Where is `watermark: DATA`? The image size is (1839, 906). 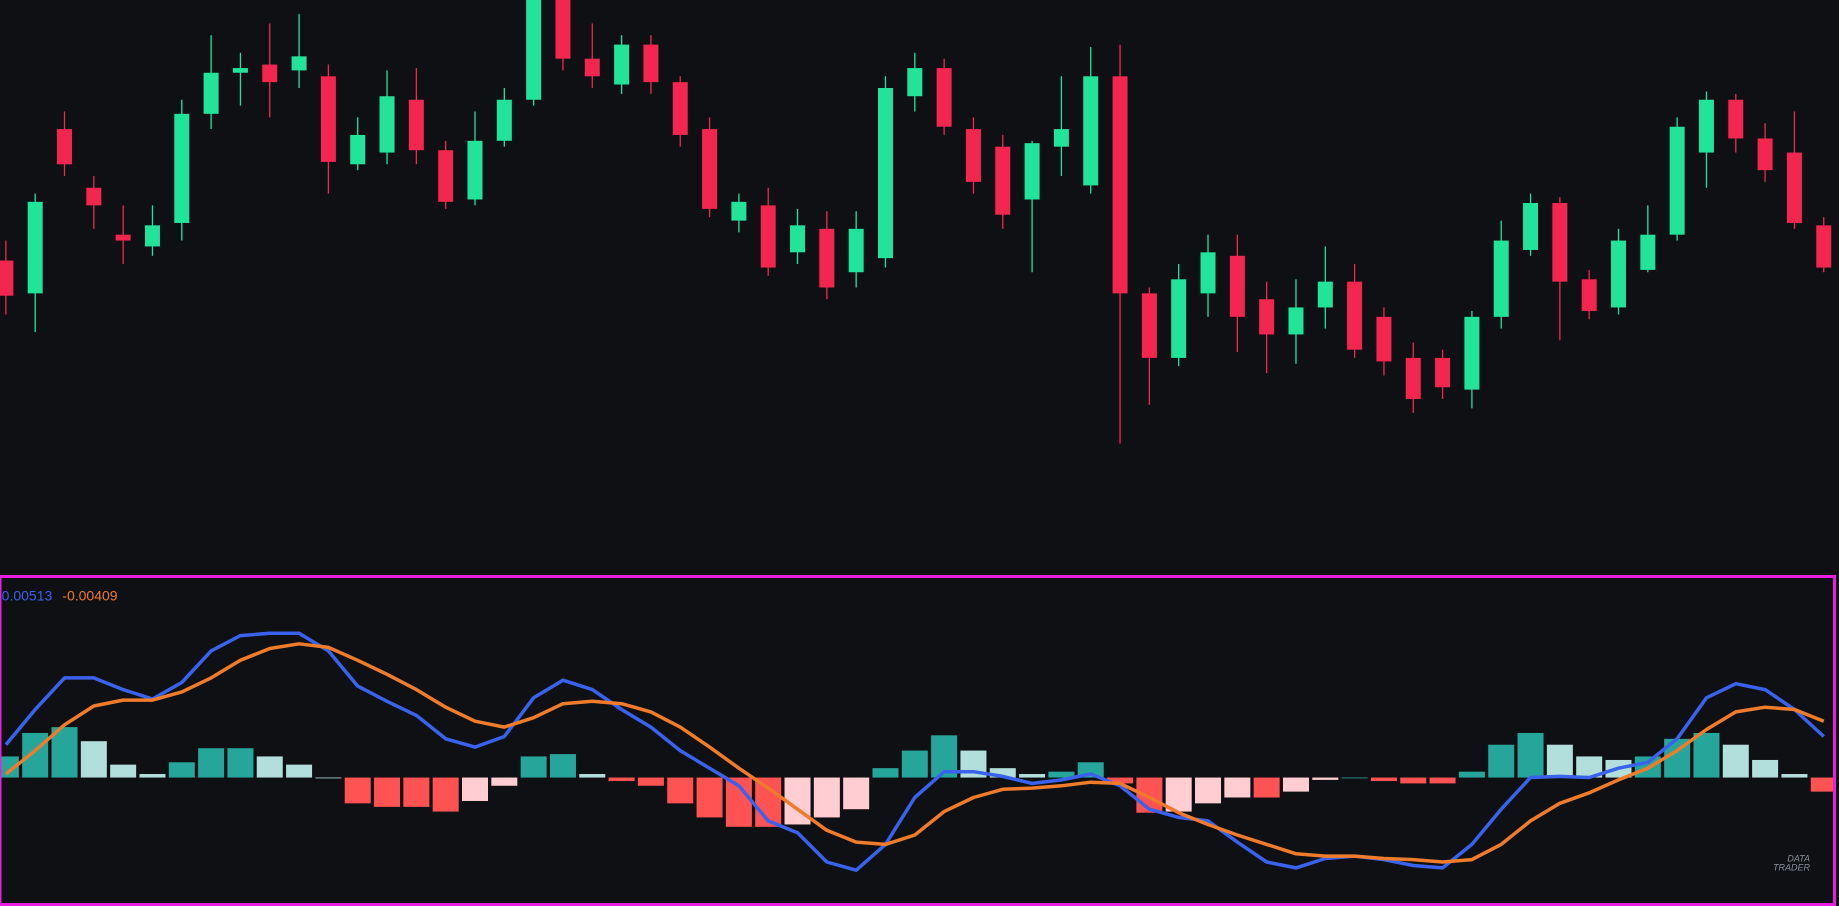 watermark: DATA is located at coordinates (1798, 858).